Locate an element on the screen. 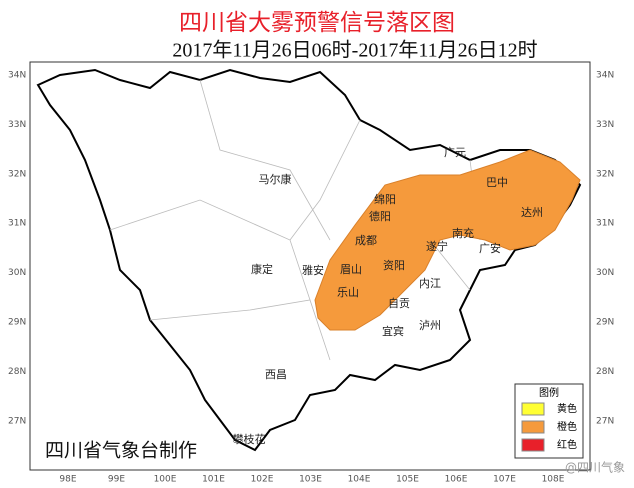 The height and width of the screenshot is (488, 634). lat-label-left: 34N is located at coordinates (17, 76).